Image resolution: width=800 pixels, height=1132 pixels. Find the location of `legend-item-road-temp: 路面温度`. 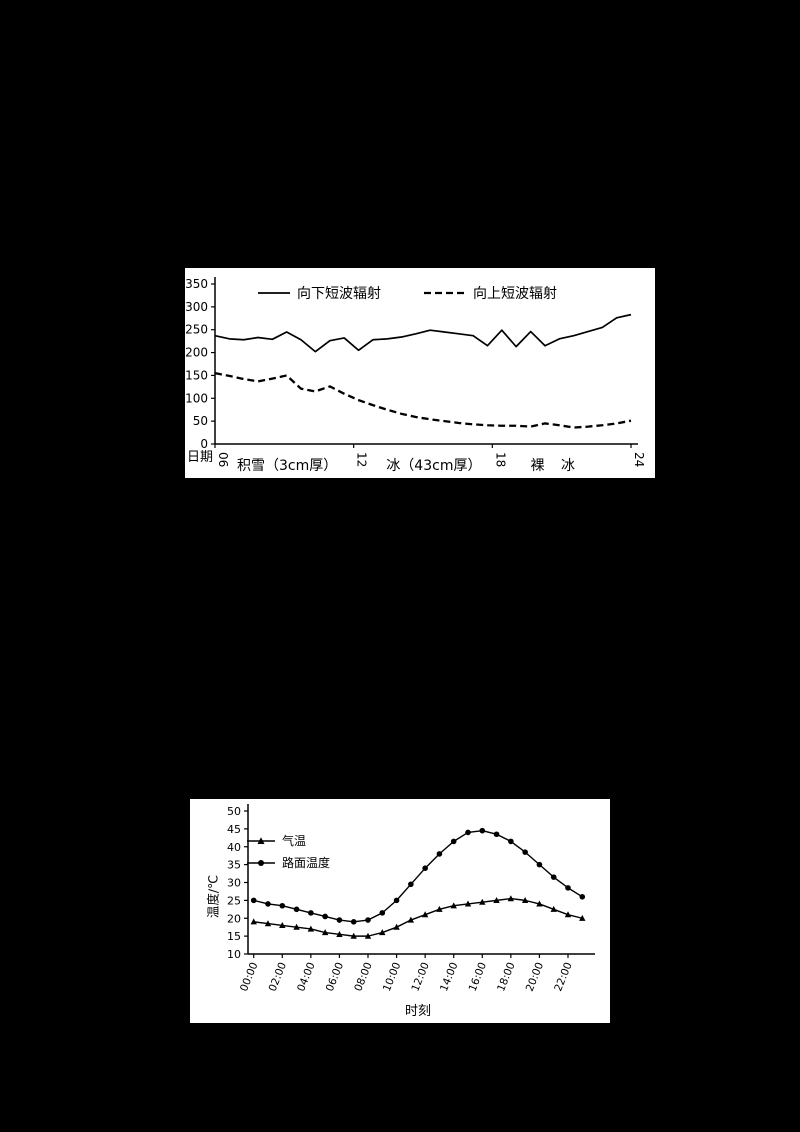

legend-item-road-temp: 路面温度 is located at coordinates (288, 862).